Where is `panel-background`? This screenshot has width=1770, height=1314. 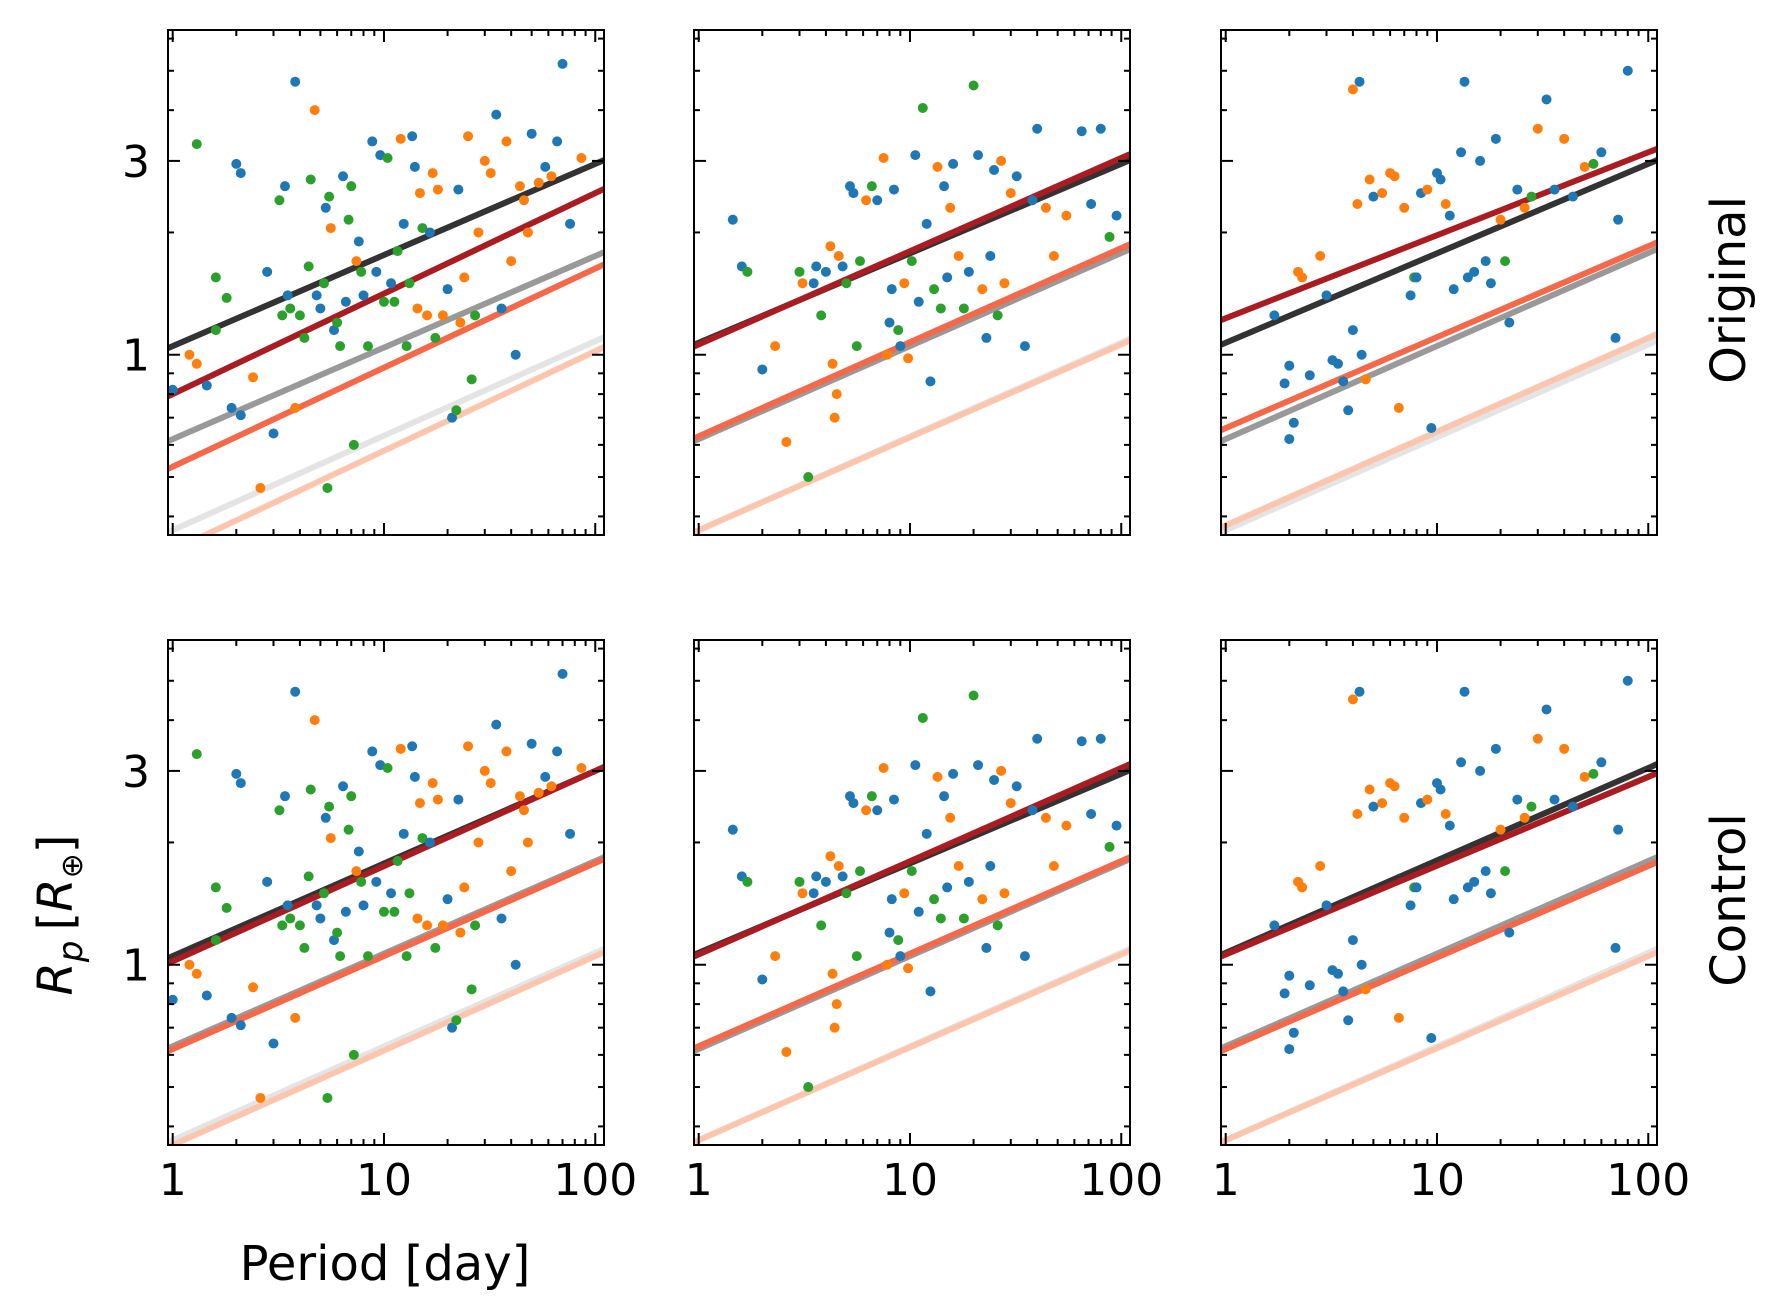
panel-background is located at coordinates (912, 282).